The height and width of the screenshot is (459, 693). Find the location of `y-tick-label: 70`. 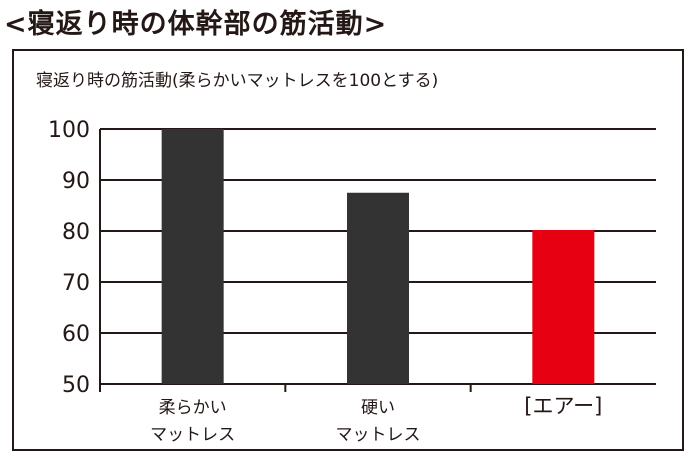

y-tick-label: 70 is located at coordinates (76, 283).